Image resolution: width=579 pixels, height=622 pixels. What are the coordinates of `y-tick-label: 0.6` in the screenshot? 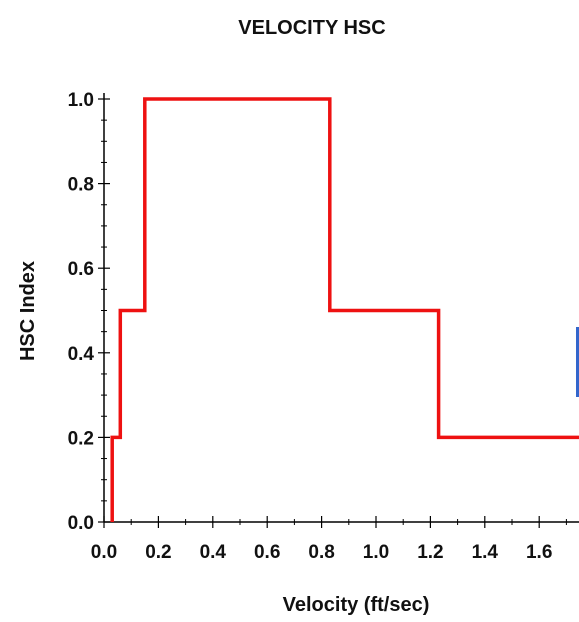 It's located at (81, 269).